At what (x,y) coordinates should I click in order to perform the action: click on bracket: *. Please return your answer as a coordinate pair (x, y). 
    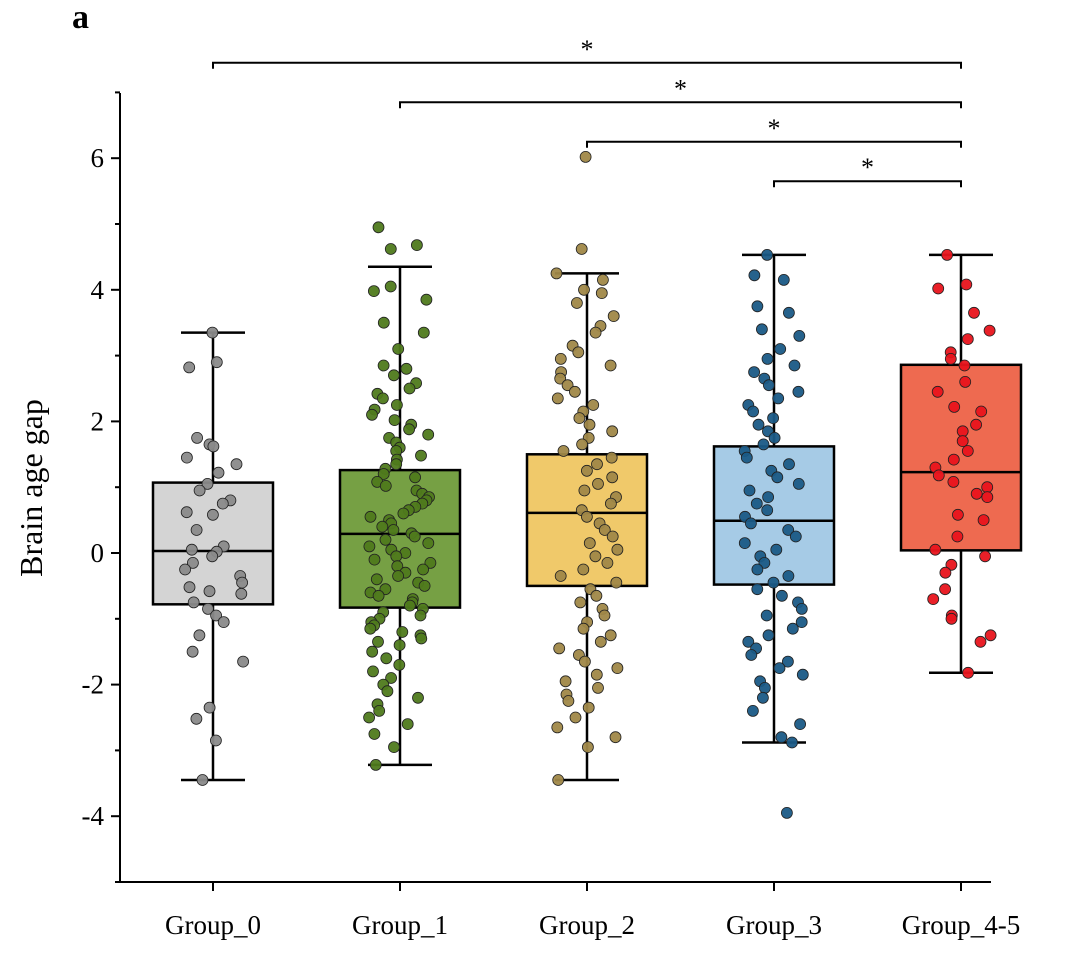
    Looking at the image, I should click on (680, 91).